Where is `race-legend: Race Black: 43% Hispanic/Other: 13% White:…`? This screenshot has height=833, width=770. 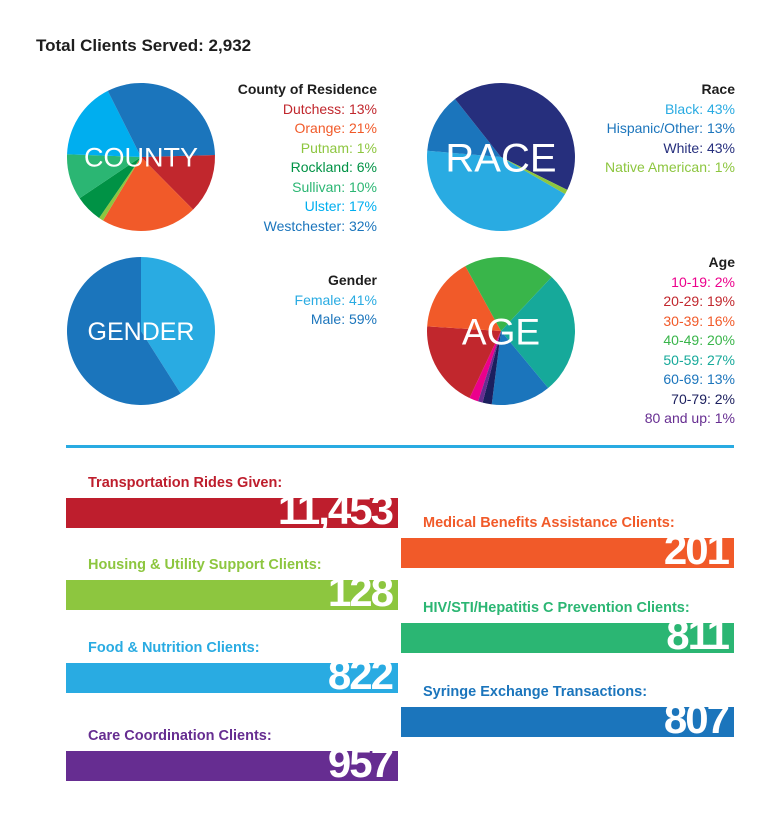
race-legend: Race Black: 43% Hispanic/Other: 13% White:… is located at coordinates (670, 129).